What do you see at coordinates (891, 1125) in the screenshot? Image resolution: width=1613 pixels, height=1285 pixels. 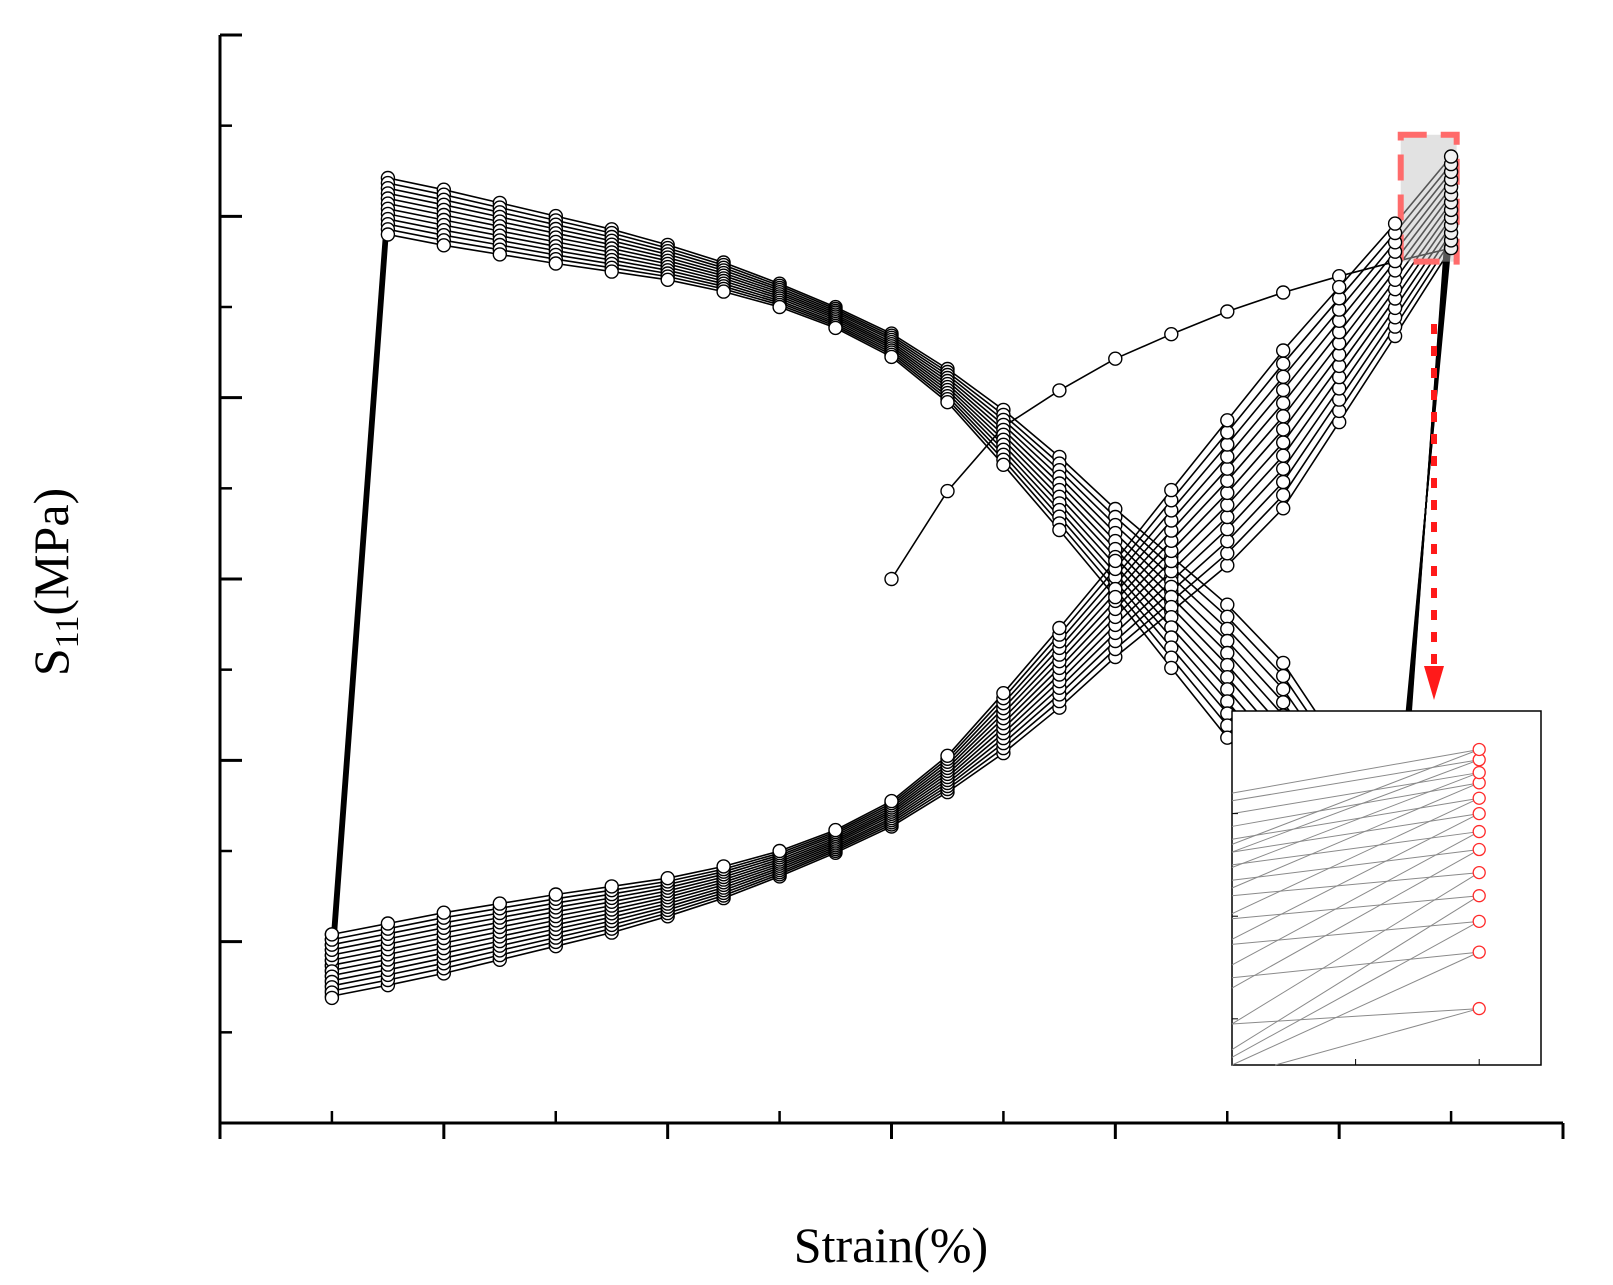 I see `x-ticks` at bounding box center [891, 1125].